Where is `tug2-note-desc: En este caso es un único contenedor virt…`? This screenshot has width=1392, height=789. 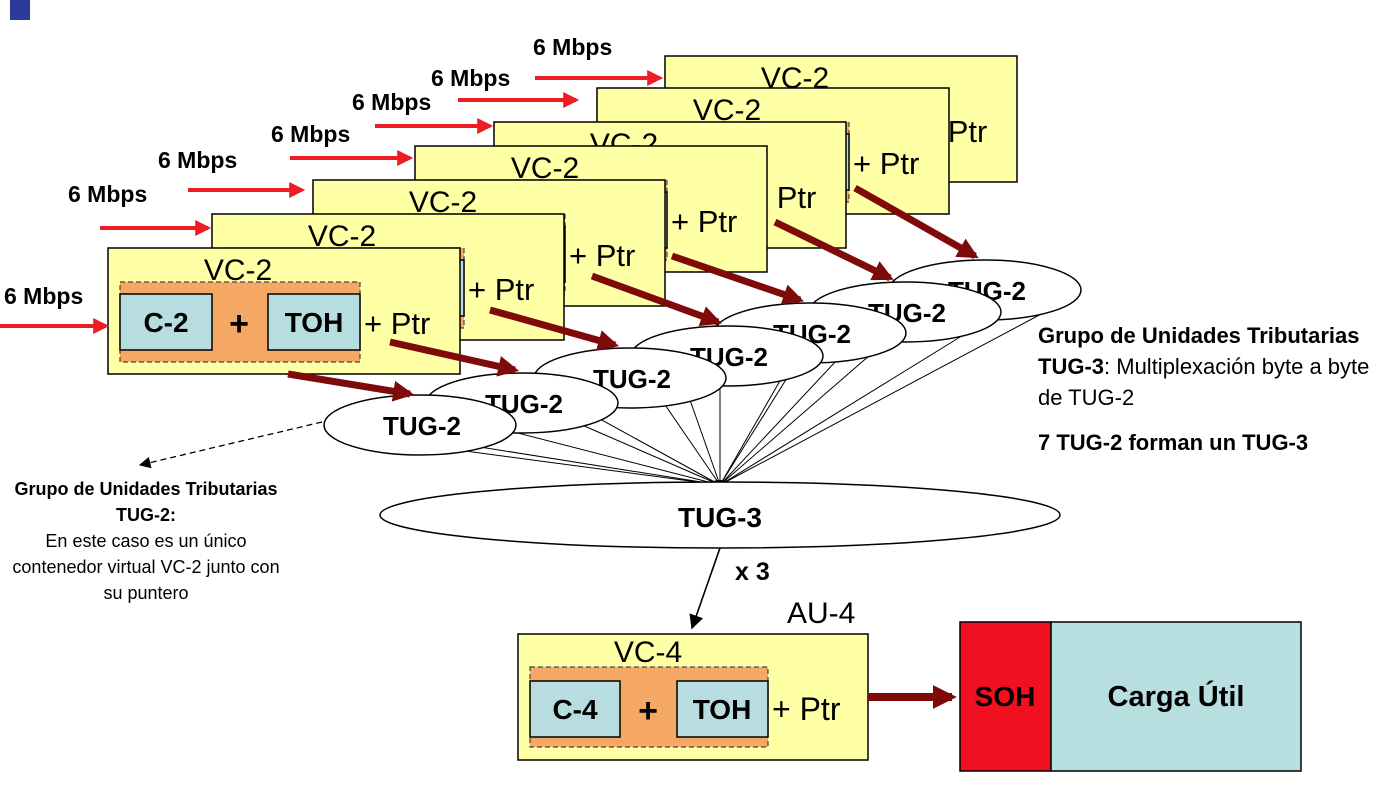
tug2-note-desc: En este caso es un único contenedor virt… is located at coordinates (146, 567).